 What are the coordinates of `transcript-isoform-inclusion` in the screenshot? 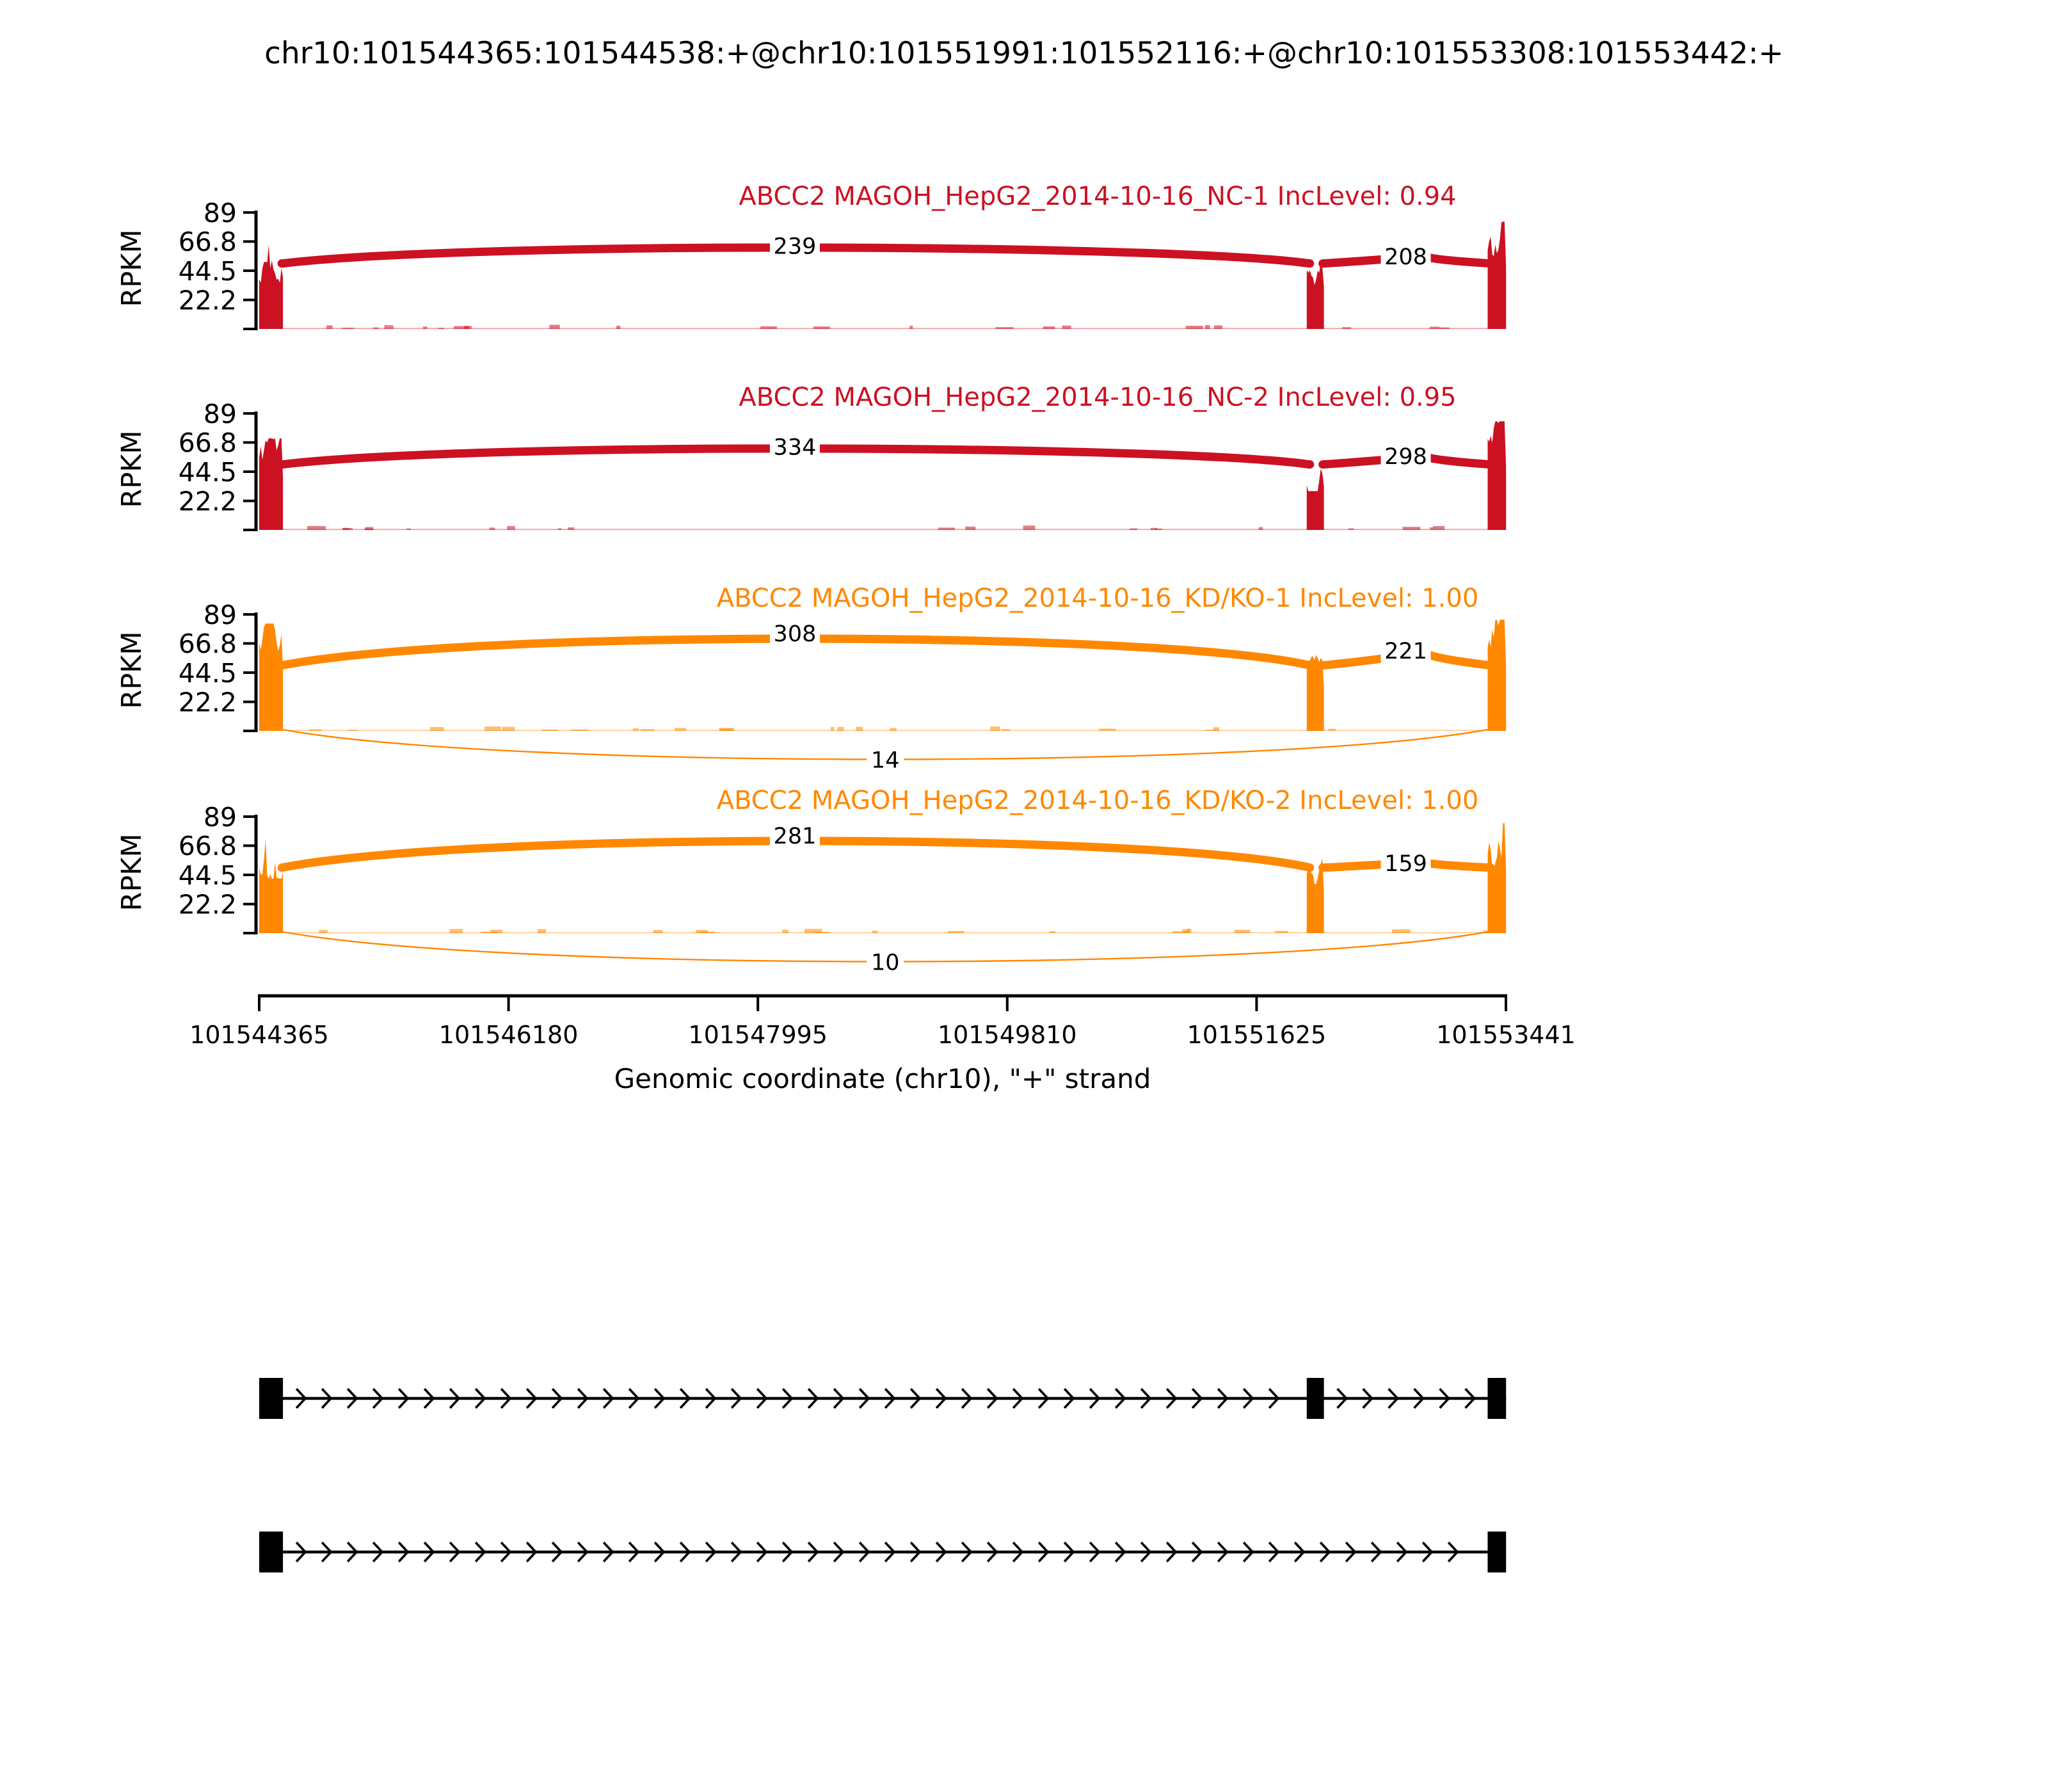 It's located at (883, 1398).